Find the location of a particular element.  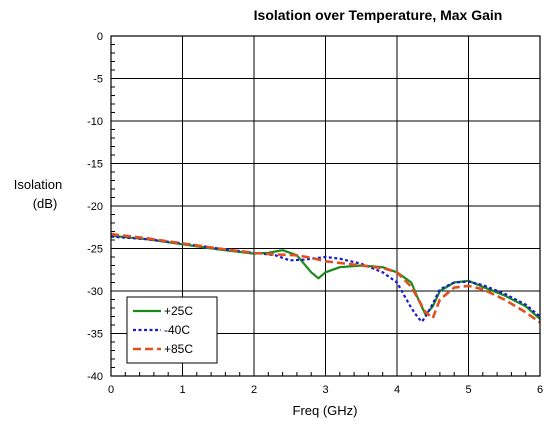

y-tick-label: -35 is located at coordinates (95, 335).